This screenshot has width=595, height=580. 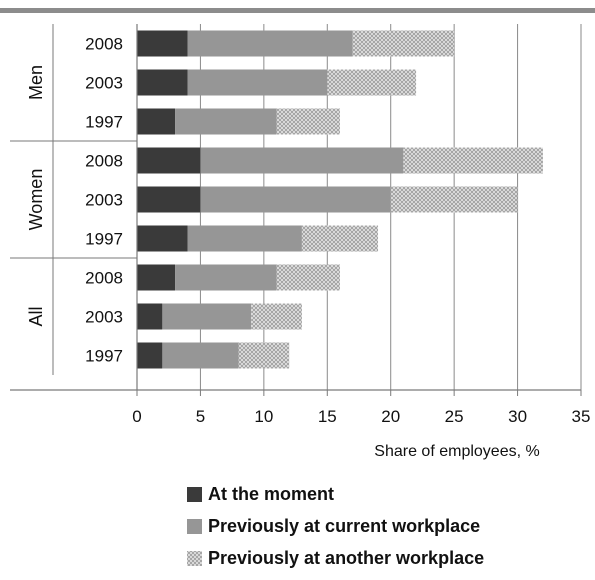 What do you see at coordinates (344, 525) in the screenshot?
I see `legend-label: Previously at current workplace` at bounding box center [344, 525].